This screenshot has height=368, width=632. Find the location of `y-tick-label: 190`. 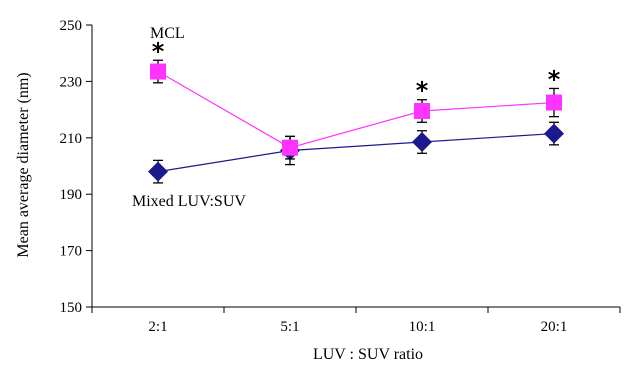

y-tick-label: 190 is located at coordinates (71, 195).